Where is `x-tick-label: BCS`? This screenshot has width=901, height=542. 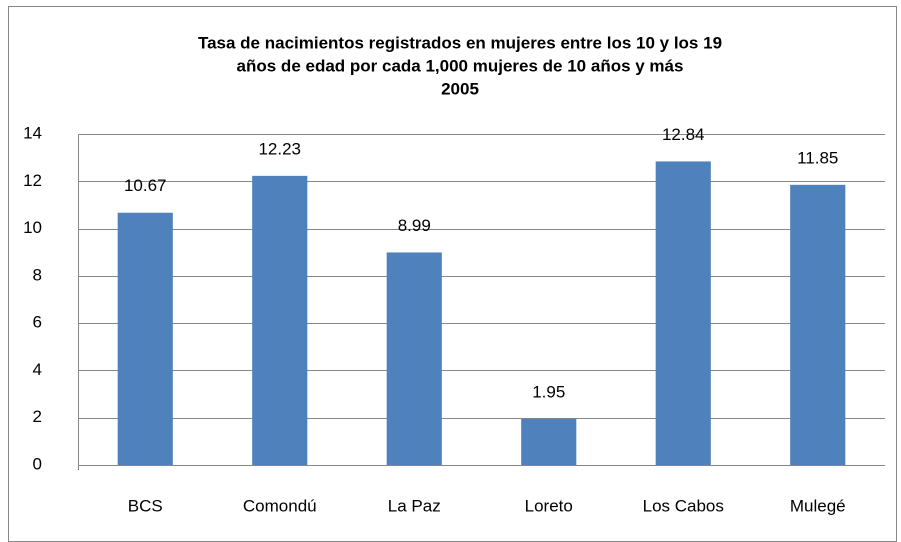
x-tick-label: BCS is located at coordinates (145, 505).